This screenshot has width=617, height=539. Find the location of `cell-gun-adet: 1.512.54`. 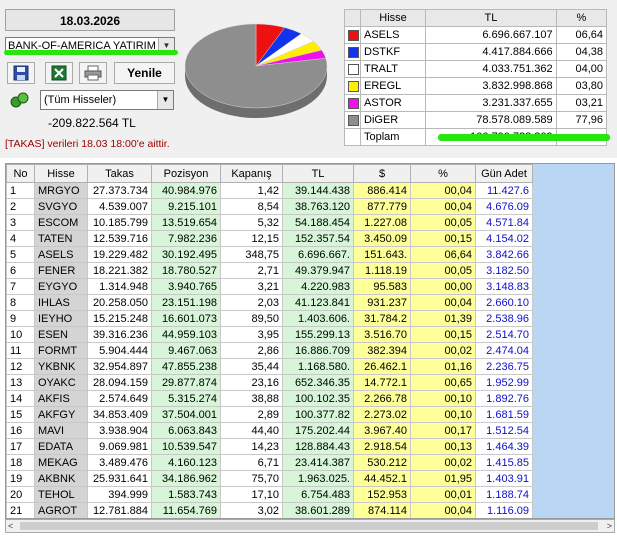

cell-gun-adet: 1.512.54 is located at coordinates (504, 430).